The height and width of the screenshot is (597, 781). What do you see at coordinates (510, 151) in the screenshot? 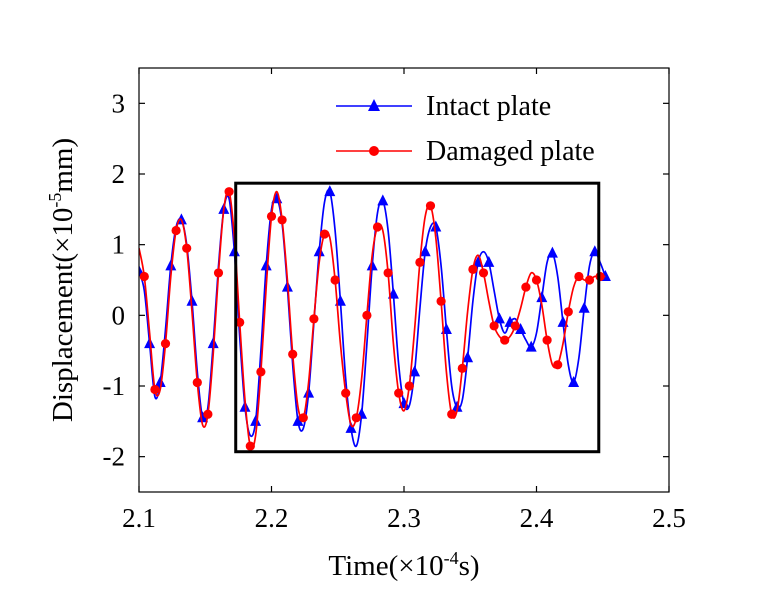
I see `legend-label-damaged: Damaged plate` at bounding box center [510, 151].